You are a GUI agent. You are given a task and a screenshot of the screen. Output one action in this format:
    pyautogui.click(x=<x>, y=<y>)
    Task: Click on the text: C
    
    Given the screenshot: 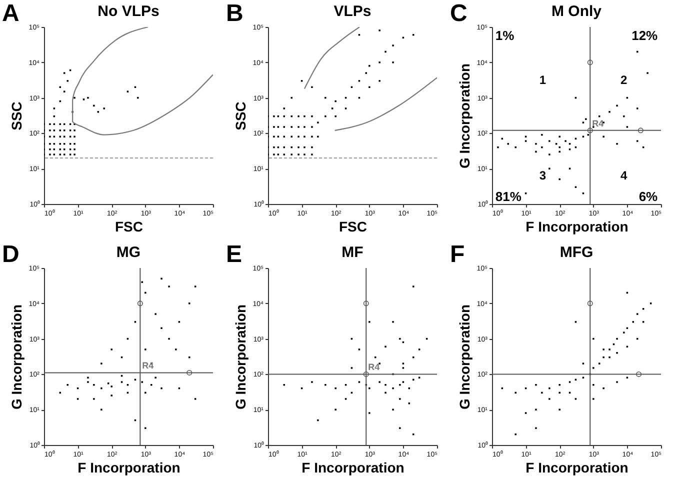 What is the action you would take?
    pyautogui.click(x=459, y=14)
    